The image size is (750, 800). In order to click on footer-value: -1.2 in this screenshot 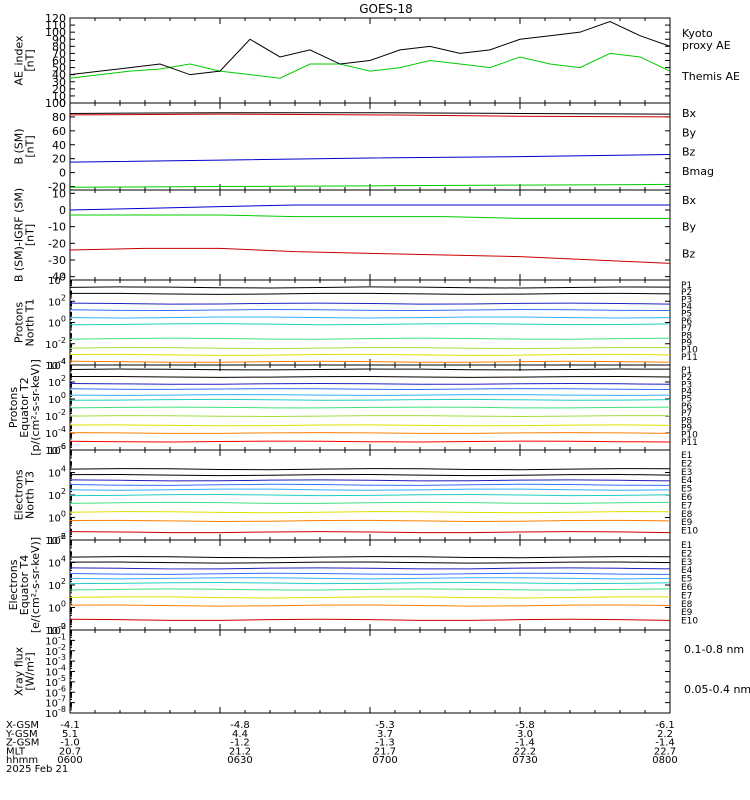, I will do `click(240, 743)`.